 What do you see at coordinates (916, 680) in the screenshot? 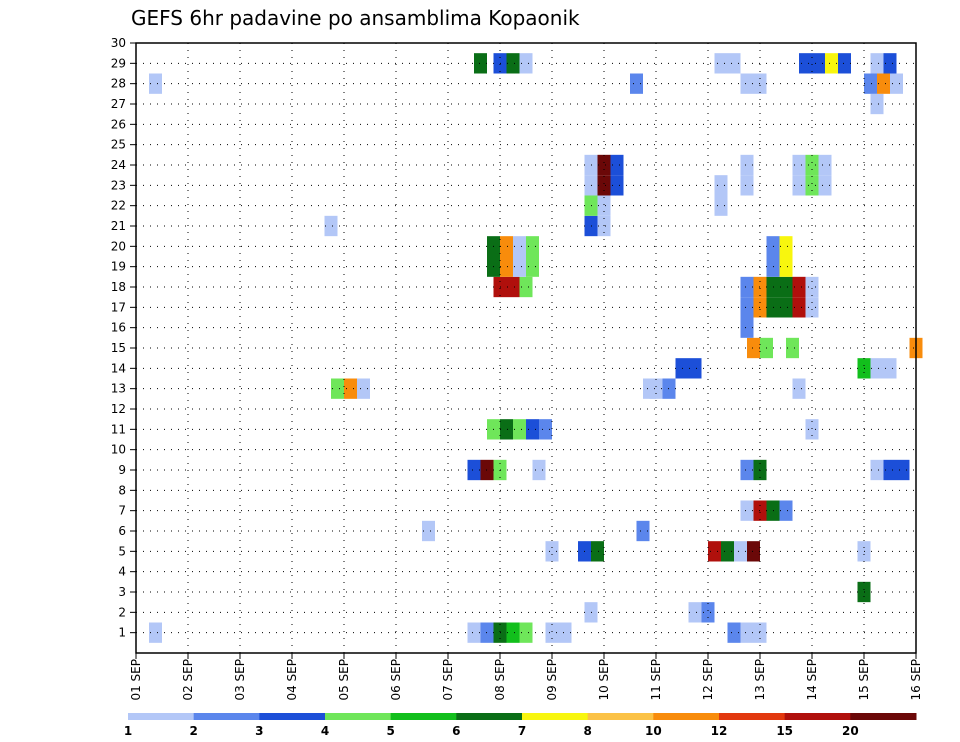
I see `x-tick-label: 16 SEP` at bounding box center [916, 680].